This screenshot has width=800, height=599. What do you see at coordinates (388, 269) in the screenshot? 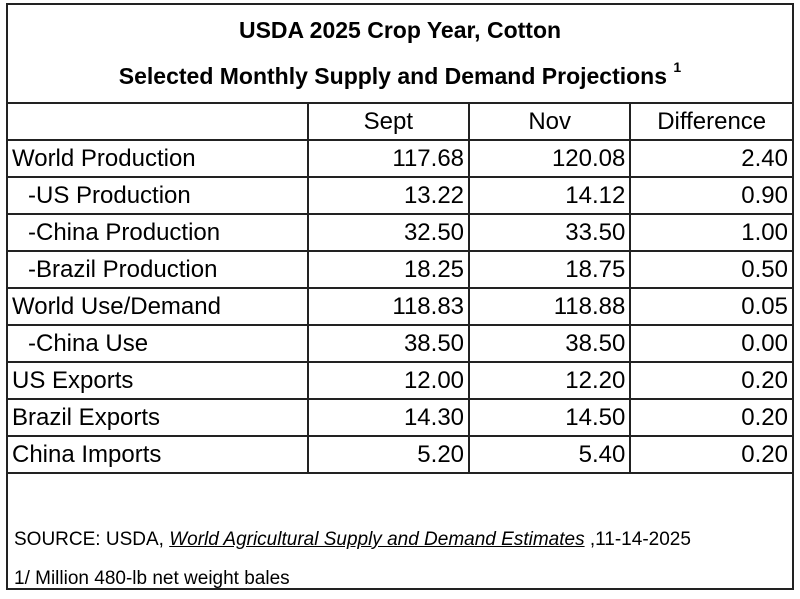
I see `sept-value: 18.25` at bounding box center [388, 269].